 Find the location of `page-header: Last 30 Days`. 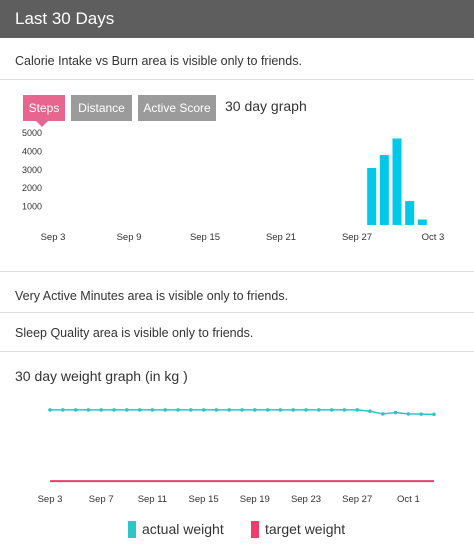

page-header: Last 30 Days is located at coordinates (237, 19).